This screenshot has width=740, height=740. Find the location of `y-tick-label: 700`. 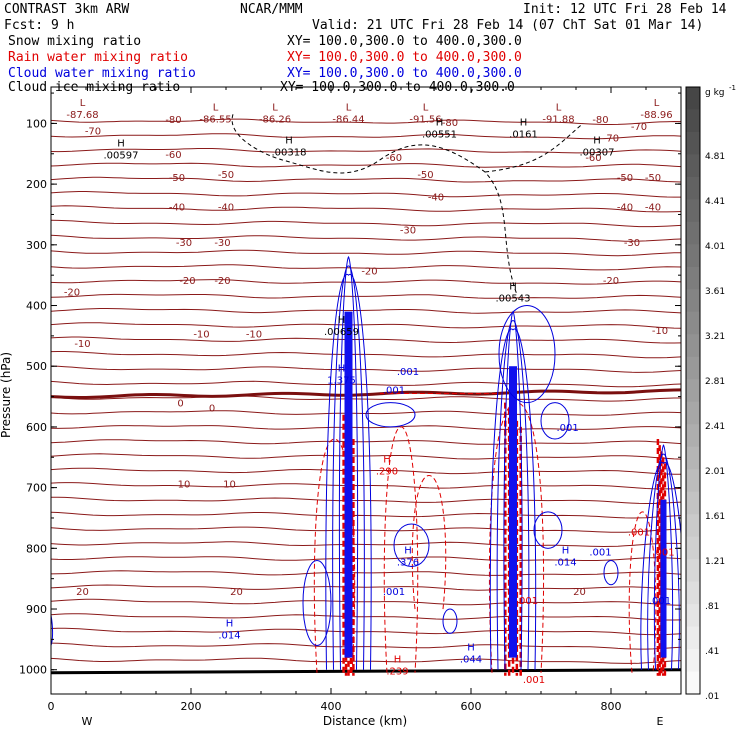

y-tick-label: 700 is located at coordinates (36, 488).